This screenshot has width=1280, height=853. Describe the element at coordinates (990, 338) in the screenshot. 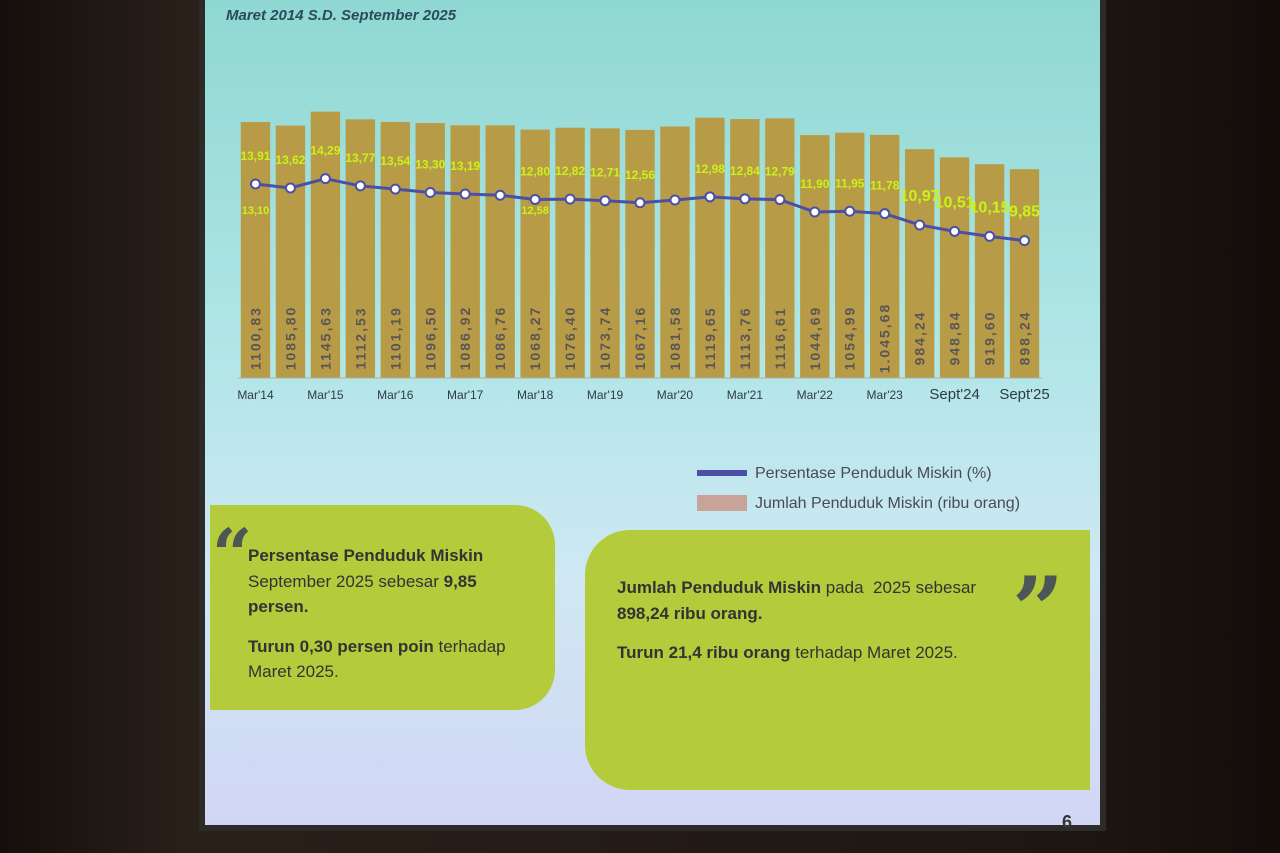

I see `bar-value-label: 919,60` at that location.